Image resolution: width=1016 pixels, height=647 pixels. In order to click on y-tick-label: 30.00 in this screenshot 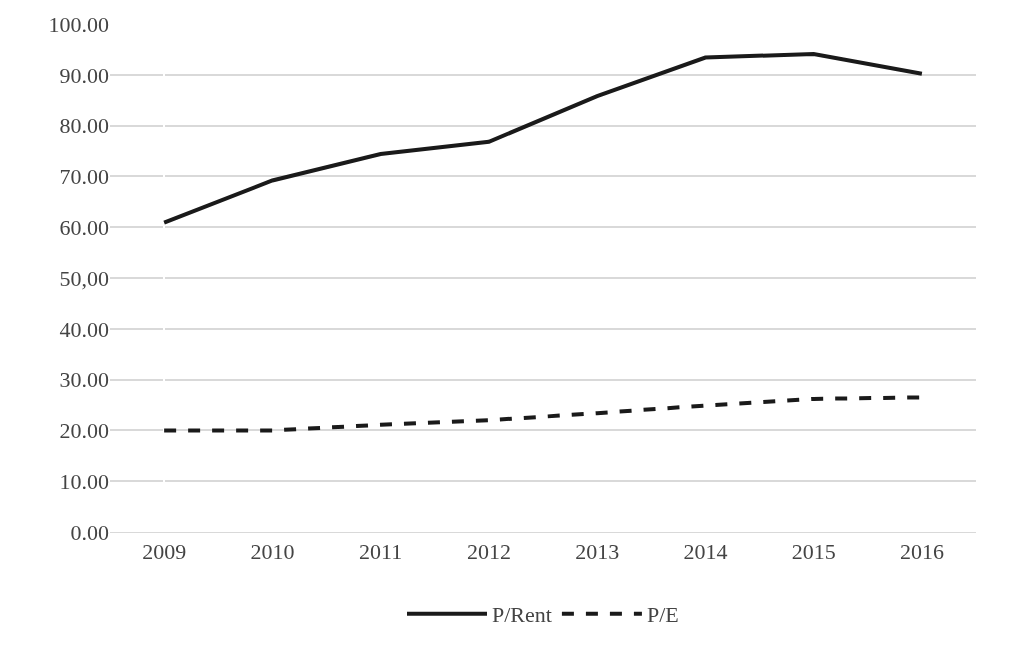, I will do `click(84, 380)`.